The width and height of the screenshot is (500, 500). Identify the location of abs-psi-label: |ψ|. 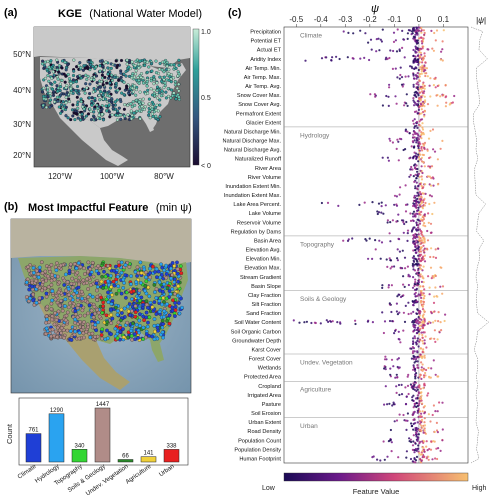
(481, 20).